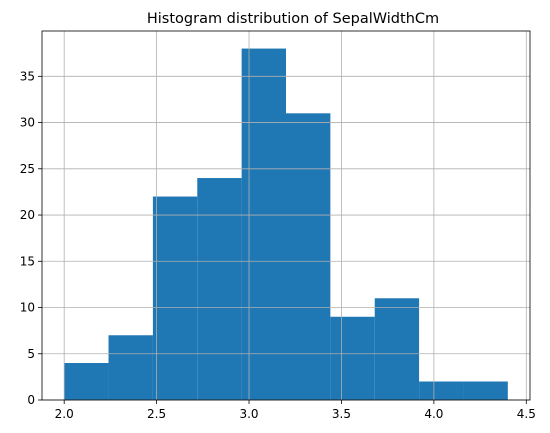 Image resolution: width=550 pixels, height=433 pixels. Describe the element at coordinates (156, 414) in the screenshot. I see `x-tick-label: 2.5` at that location.